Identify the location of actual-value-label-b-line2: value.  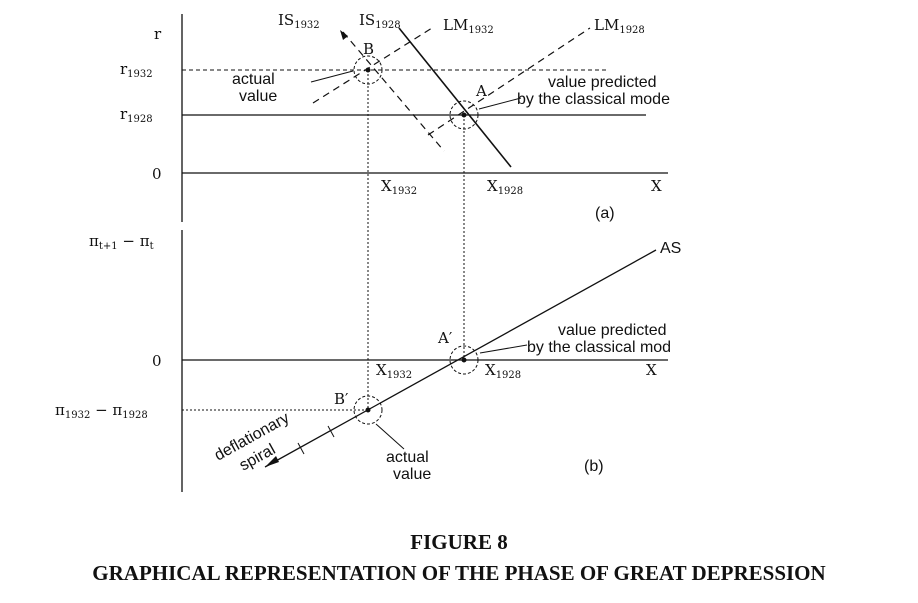
(412, 474).